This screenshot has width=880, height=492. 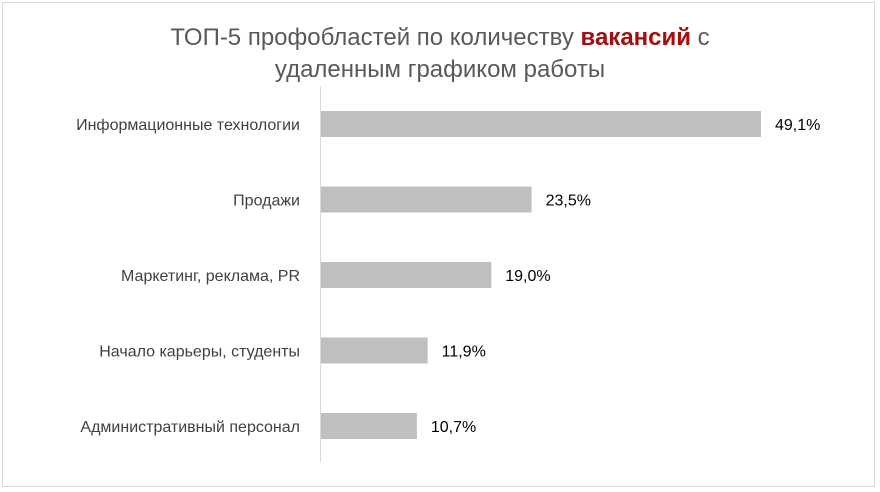 What do you see at coordinates (464, 352) in the screenshot?
I see `value-label: 11,9%` at bounding box center [464, 352].